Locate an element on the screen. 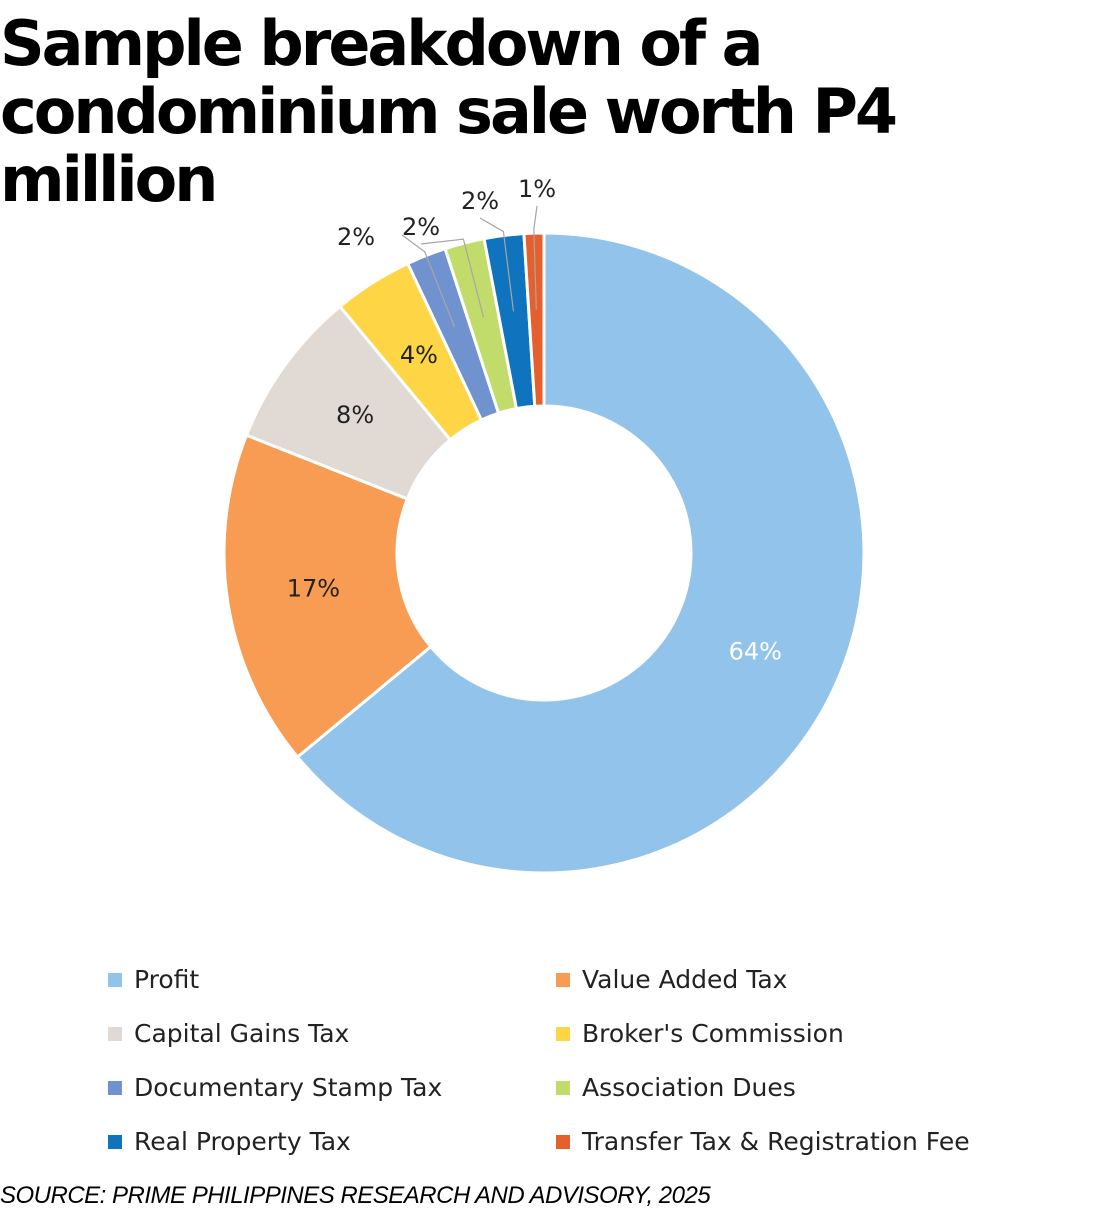  slice-transfer-tax-registration-fee is located at coordinates (534, 319).